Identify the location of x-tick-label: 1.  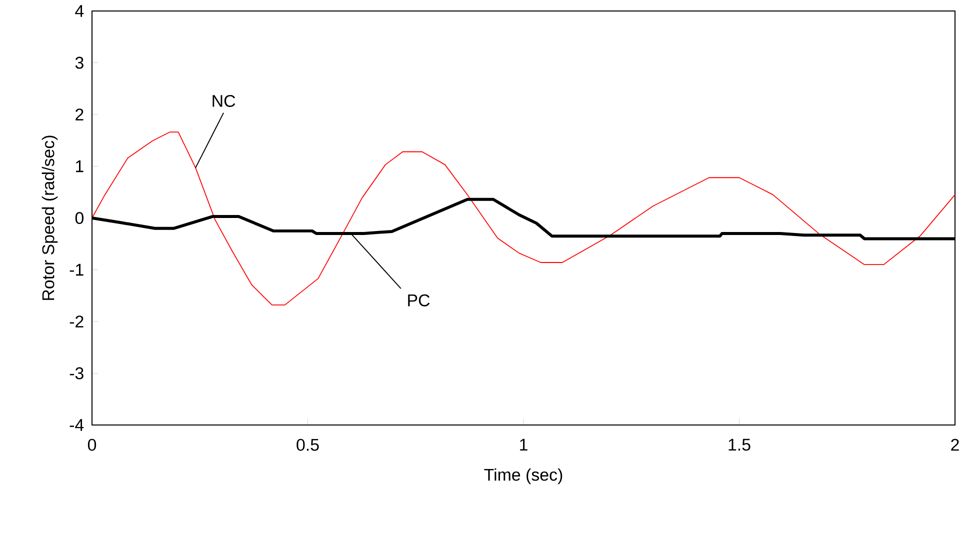
(524, 444).